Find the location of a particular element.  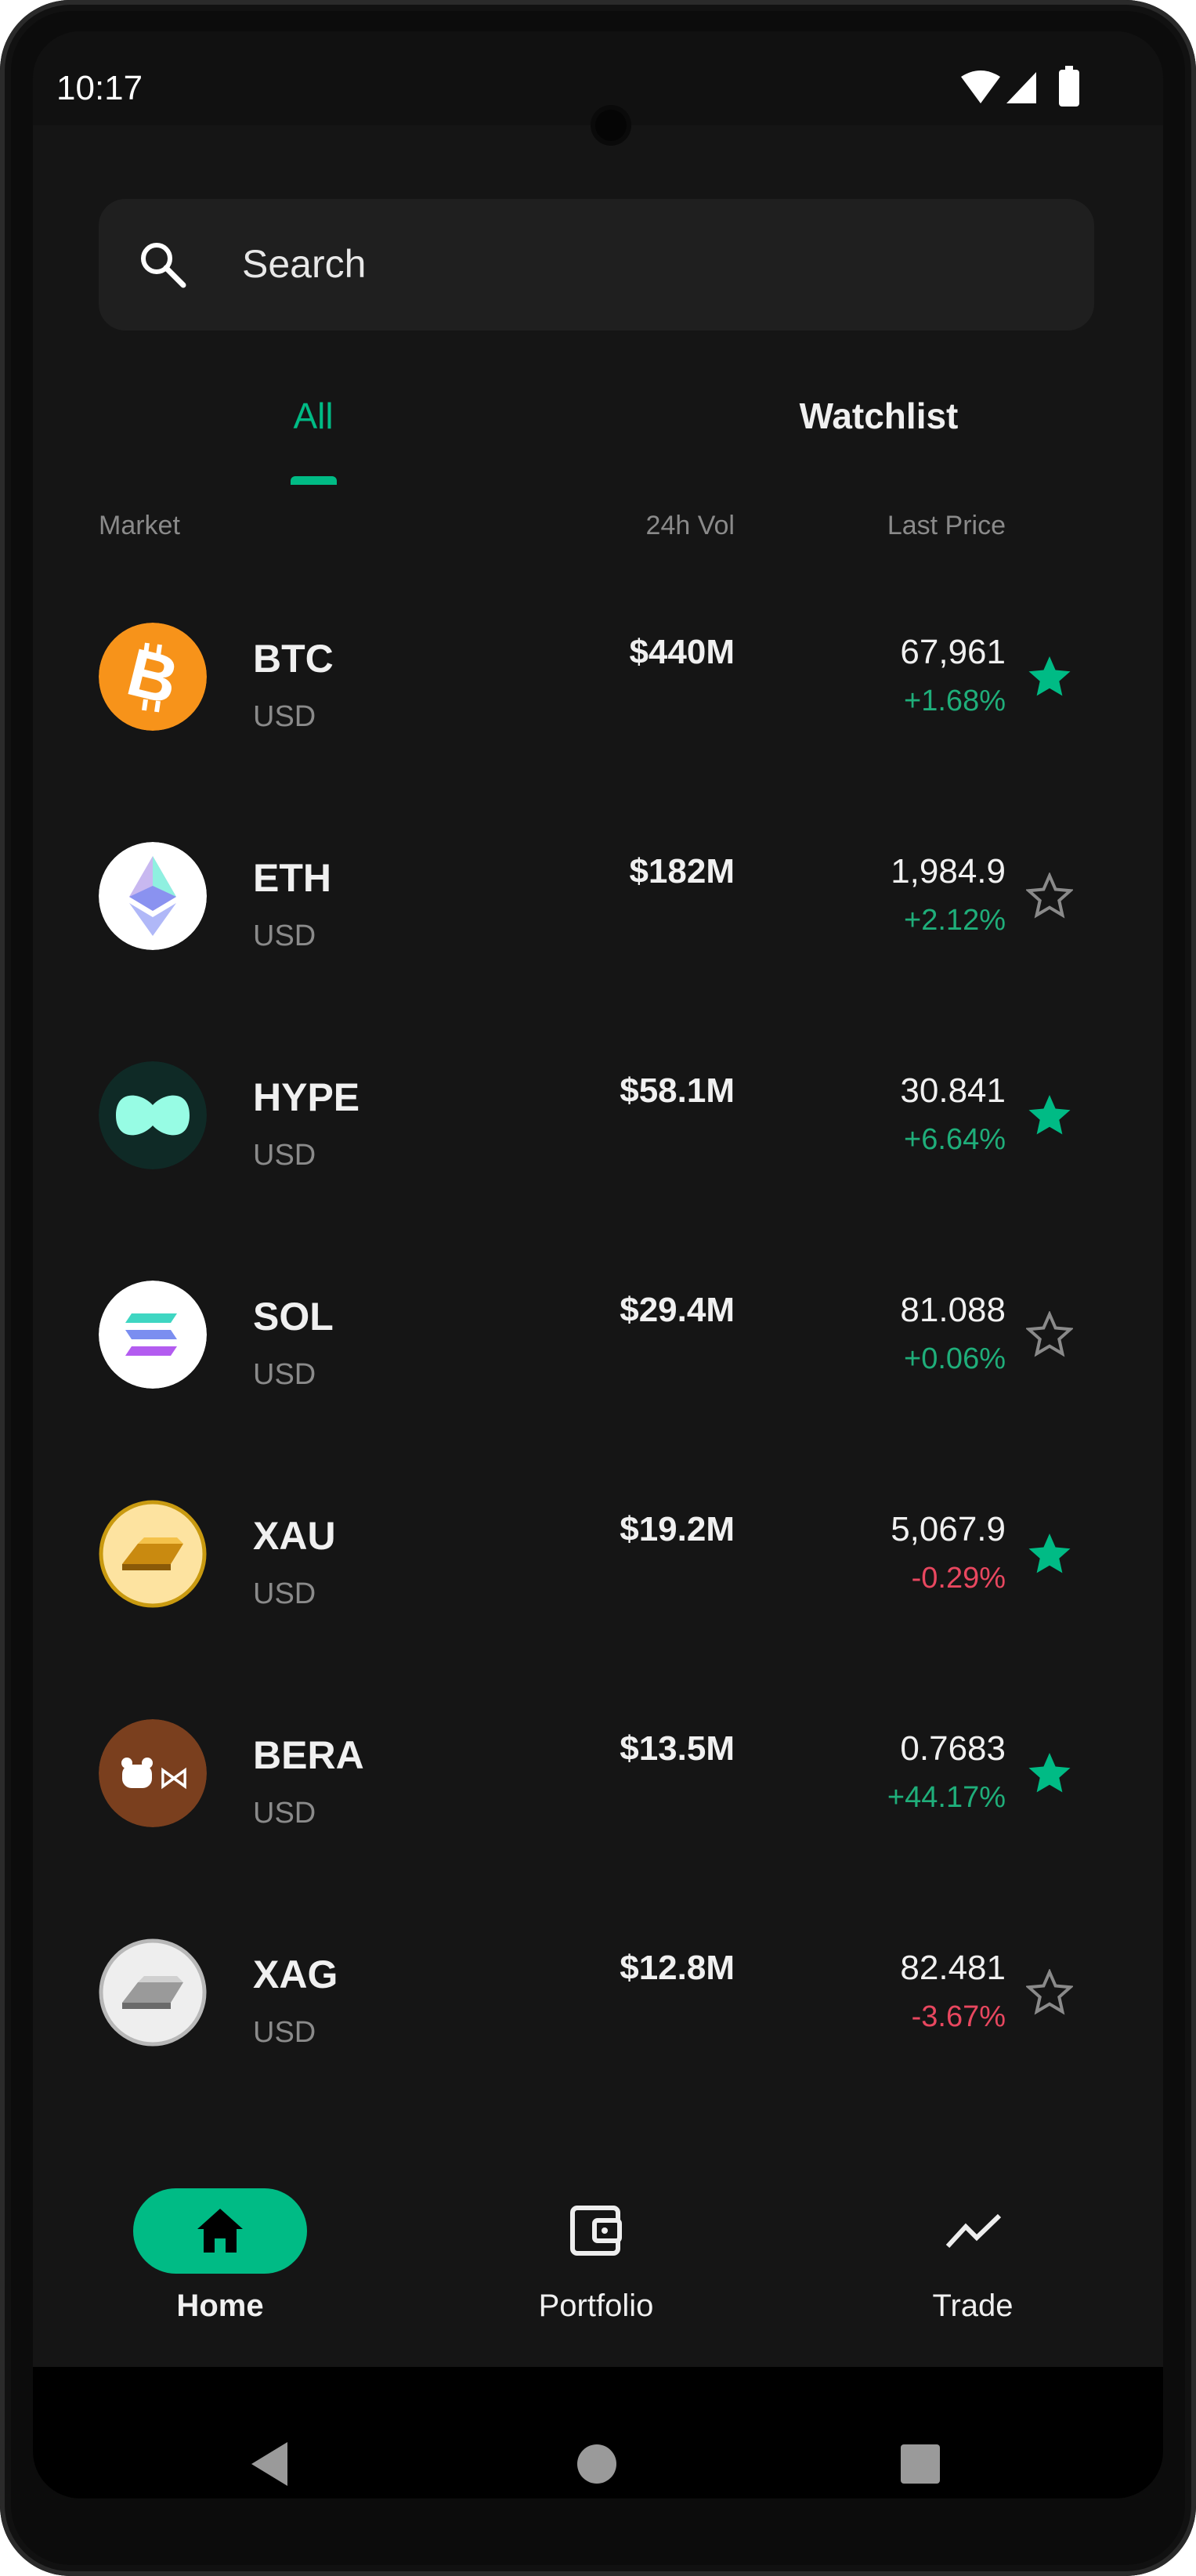

market-row-xau: XAU USD $19.2M 5,067.9 -0.29% is located at coordinates (598, 1568).